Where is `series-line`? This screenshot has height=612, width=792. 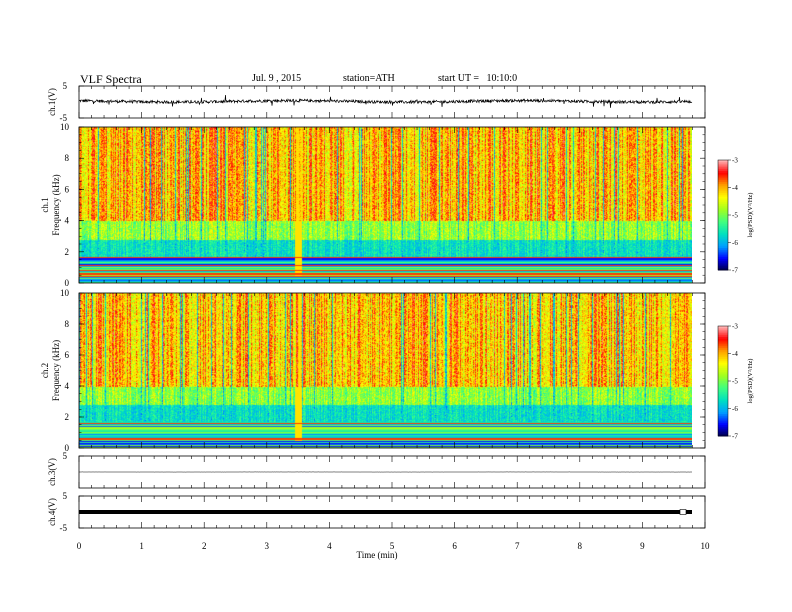 series-line is located at coordinates (385, 101).